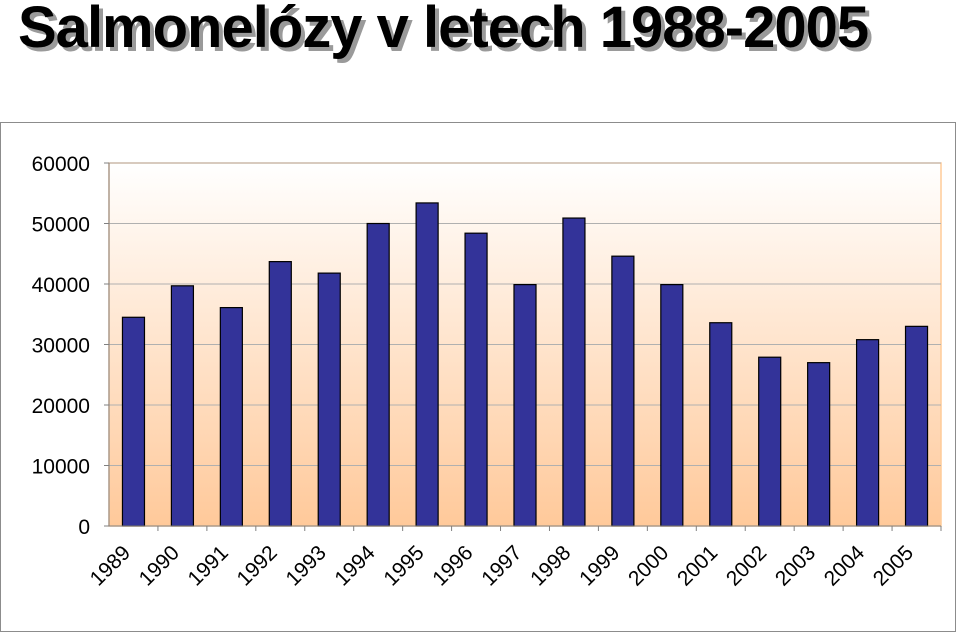 This screenshot has width=960, height=635. Describe the element at coordinates (329, 399) in the screenshot. I see `bar-1993` at that location.